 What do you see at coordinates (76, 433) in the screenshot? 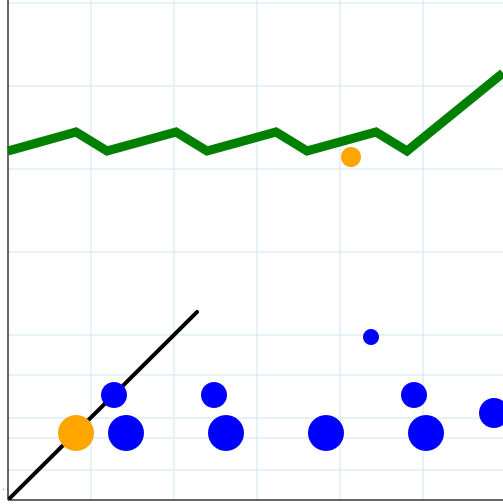
I see `orange-ball-large` at bounding box center [76, 433].